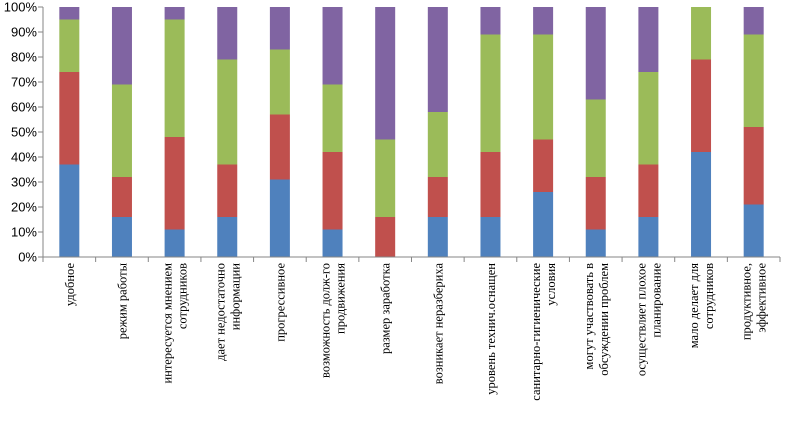 This screenshot has height=448, width=788. I want to click on y-axis: 0% 10% 20% 30% 40% 50% 60% 70% 80% 90% 100%, so click(24, 132).